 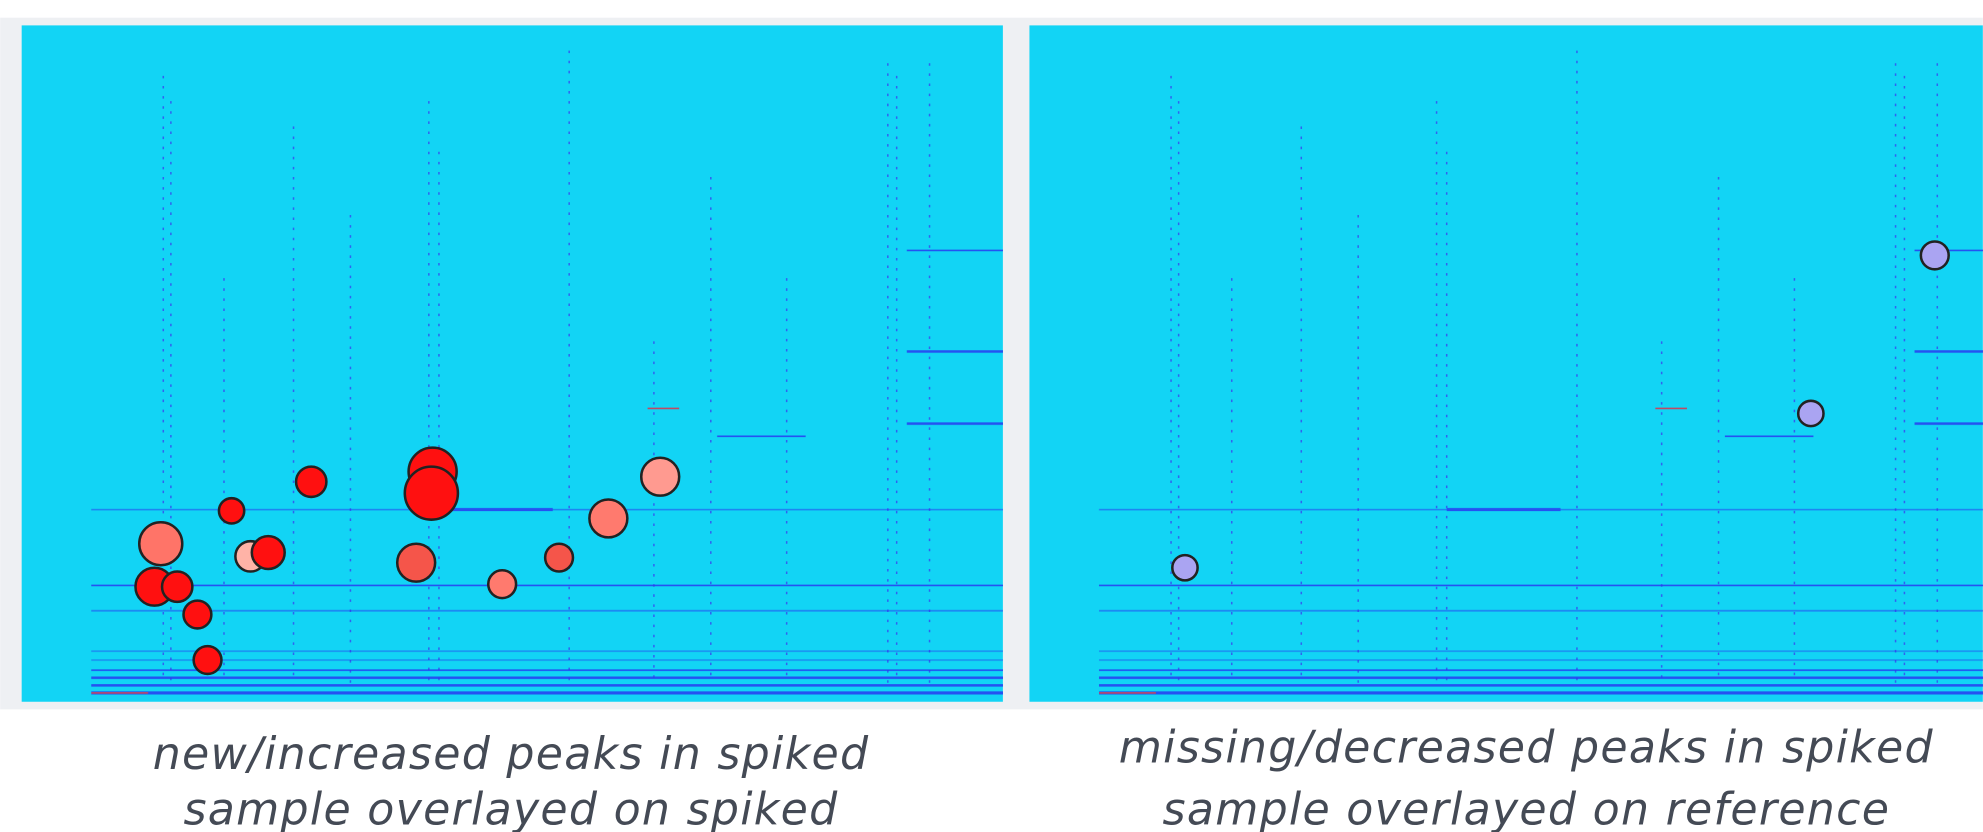 I want to click on caption-line: sample overlayed on reference, so click(x=1527, y=808).